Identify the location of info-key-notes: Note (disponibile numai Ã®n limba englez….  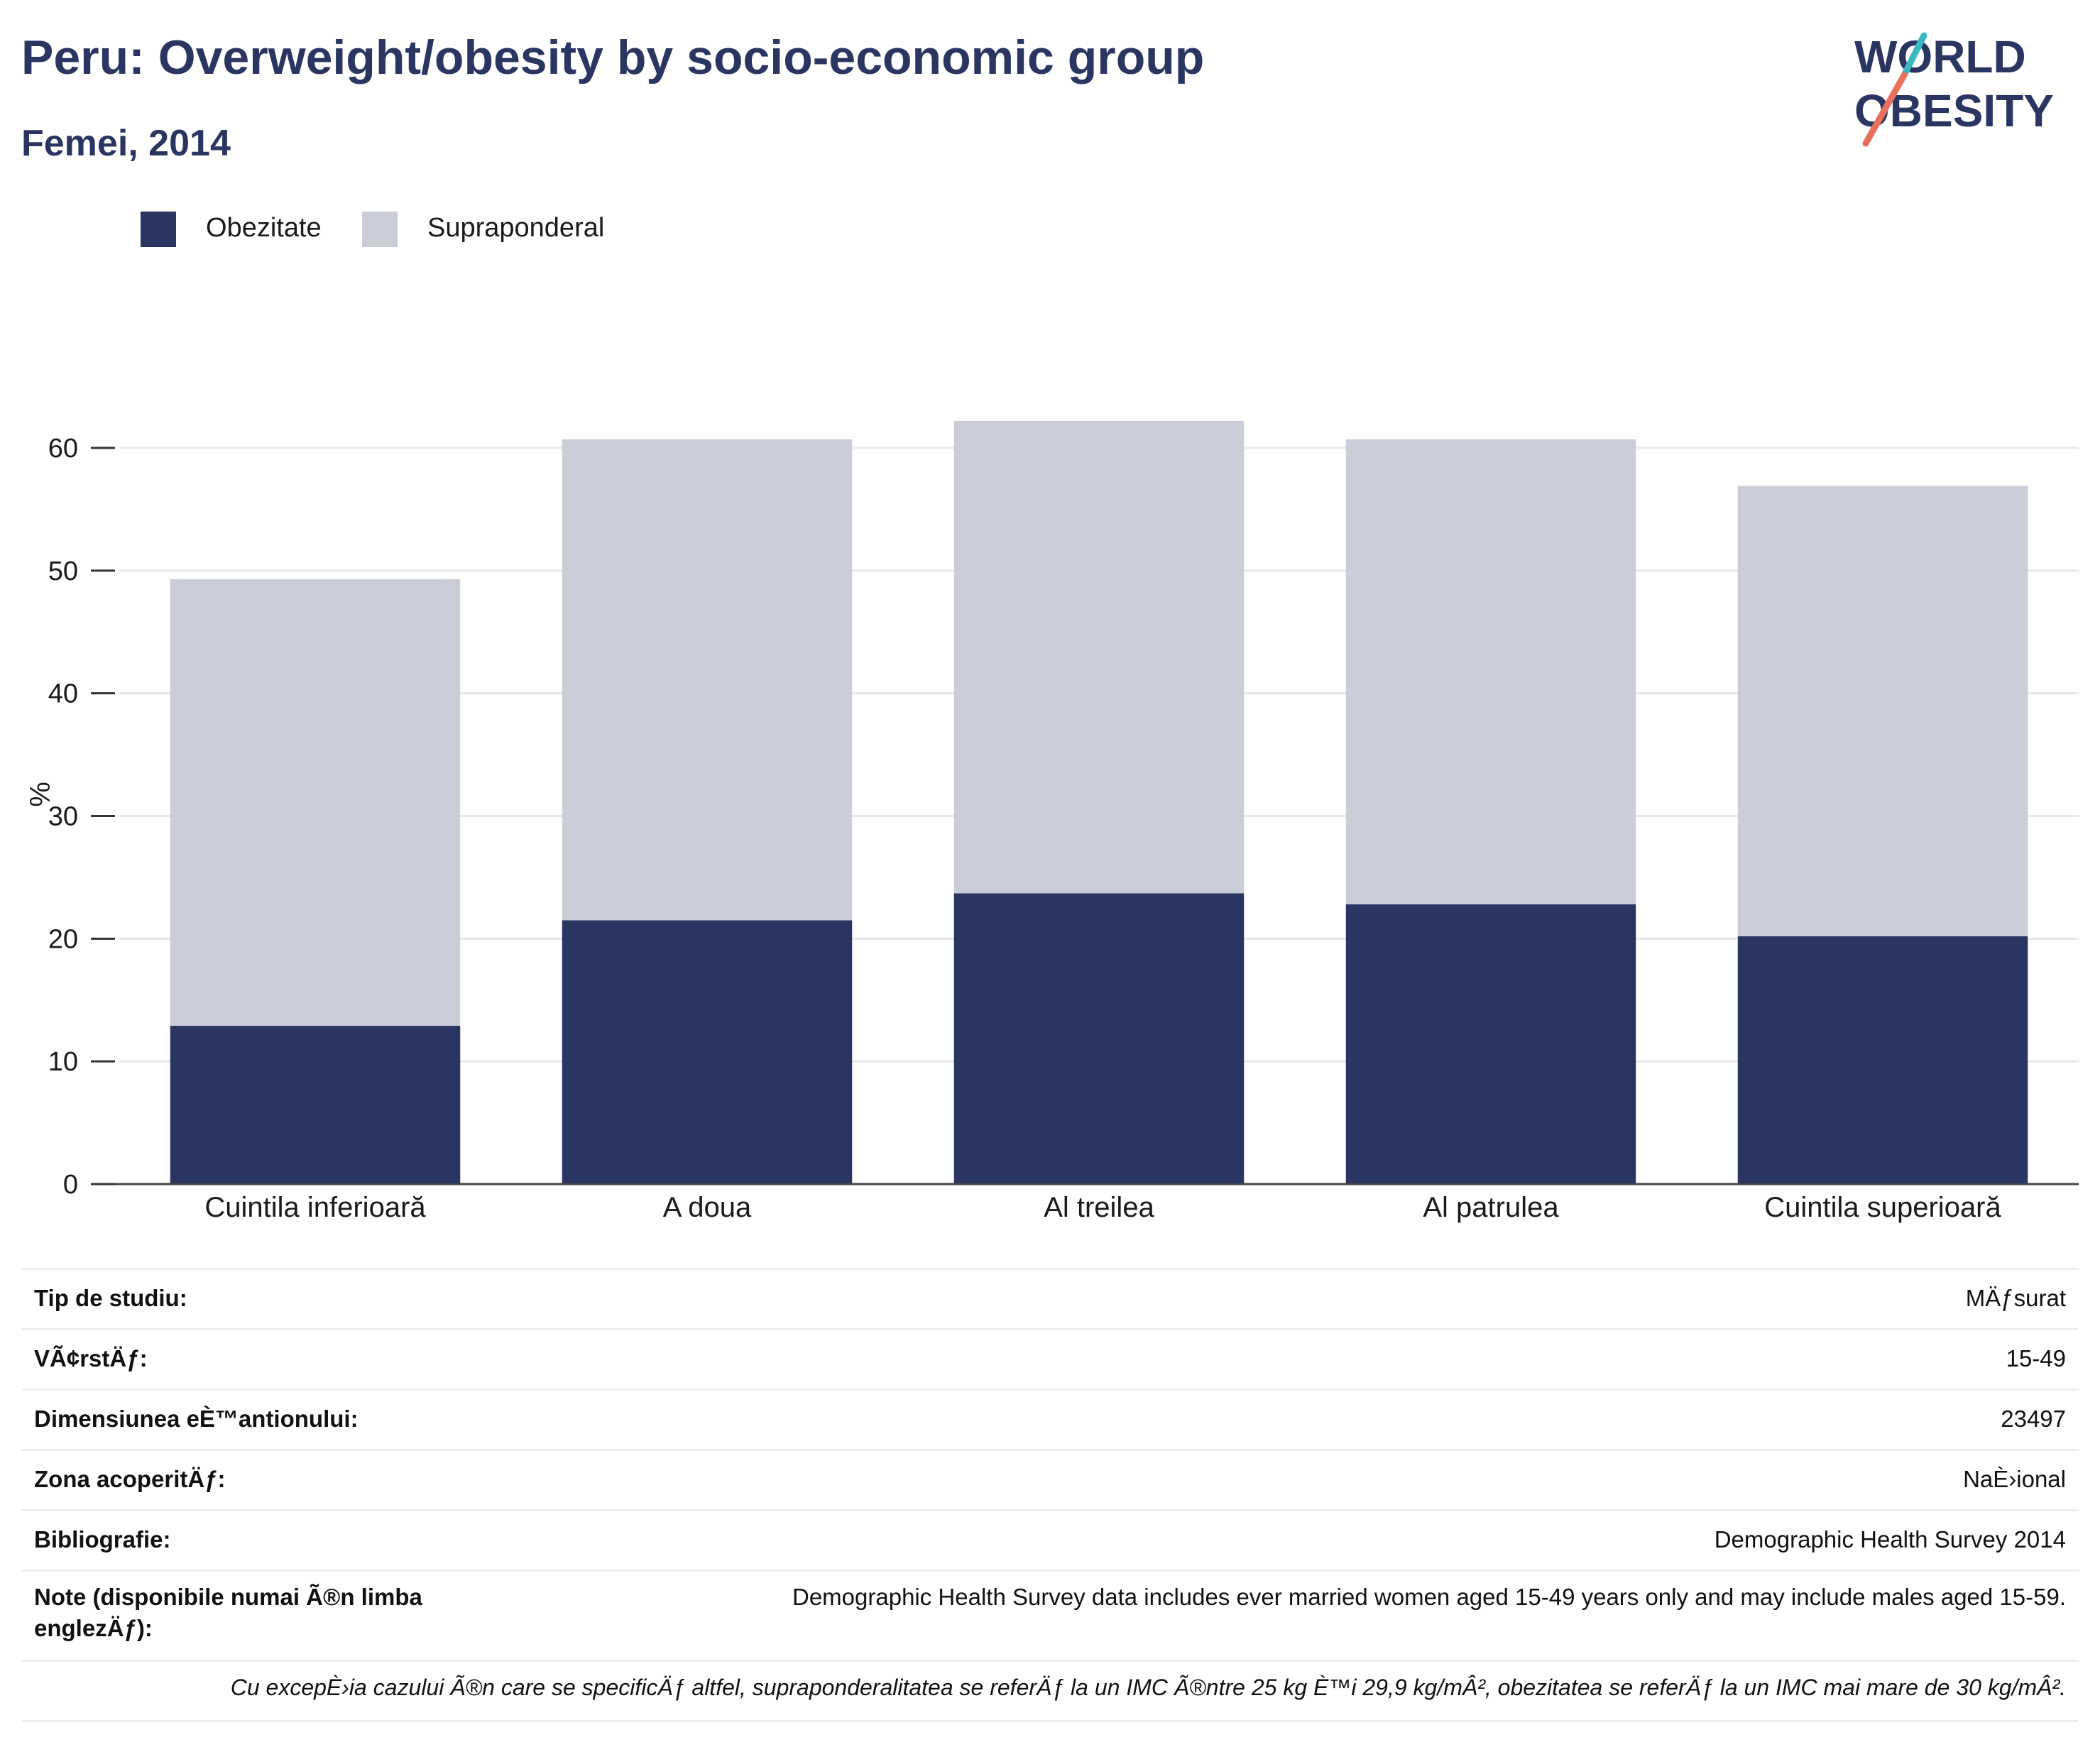
(228, 1612).